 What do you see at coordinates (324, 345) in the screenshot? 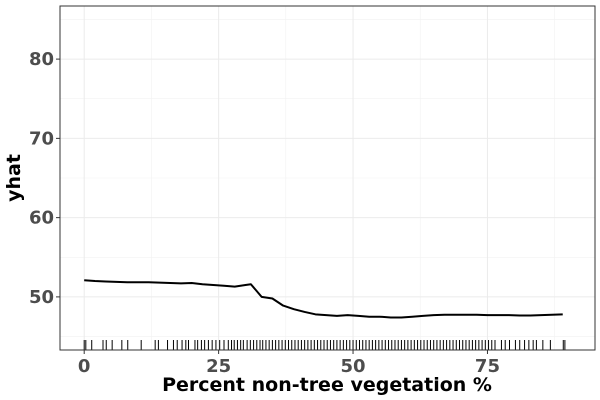
I see `rug-marks` at bounding box center [324, 345].